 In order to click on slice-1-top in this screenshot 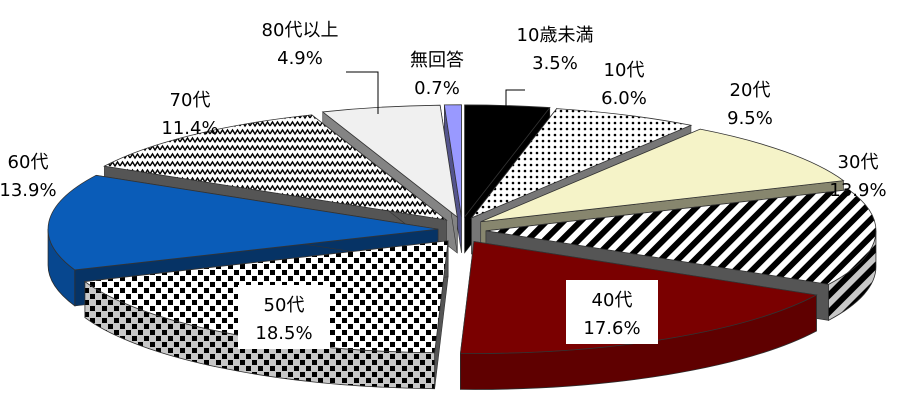, I will do `click(507, 161)`.